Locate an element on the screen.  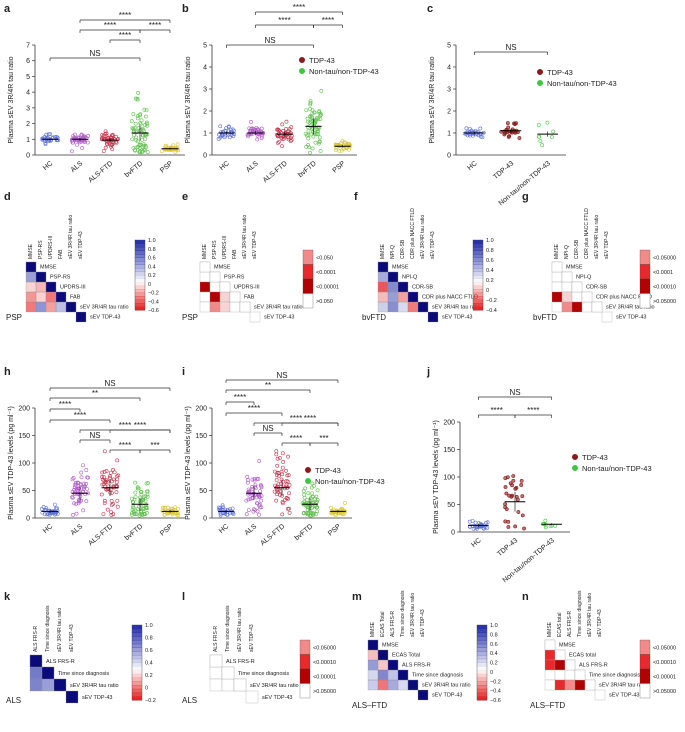
significance-label: ** is located at coordinates (268, 385).